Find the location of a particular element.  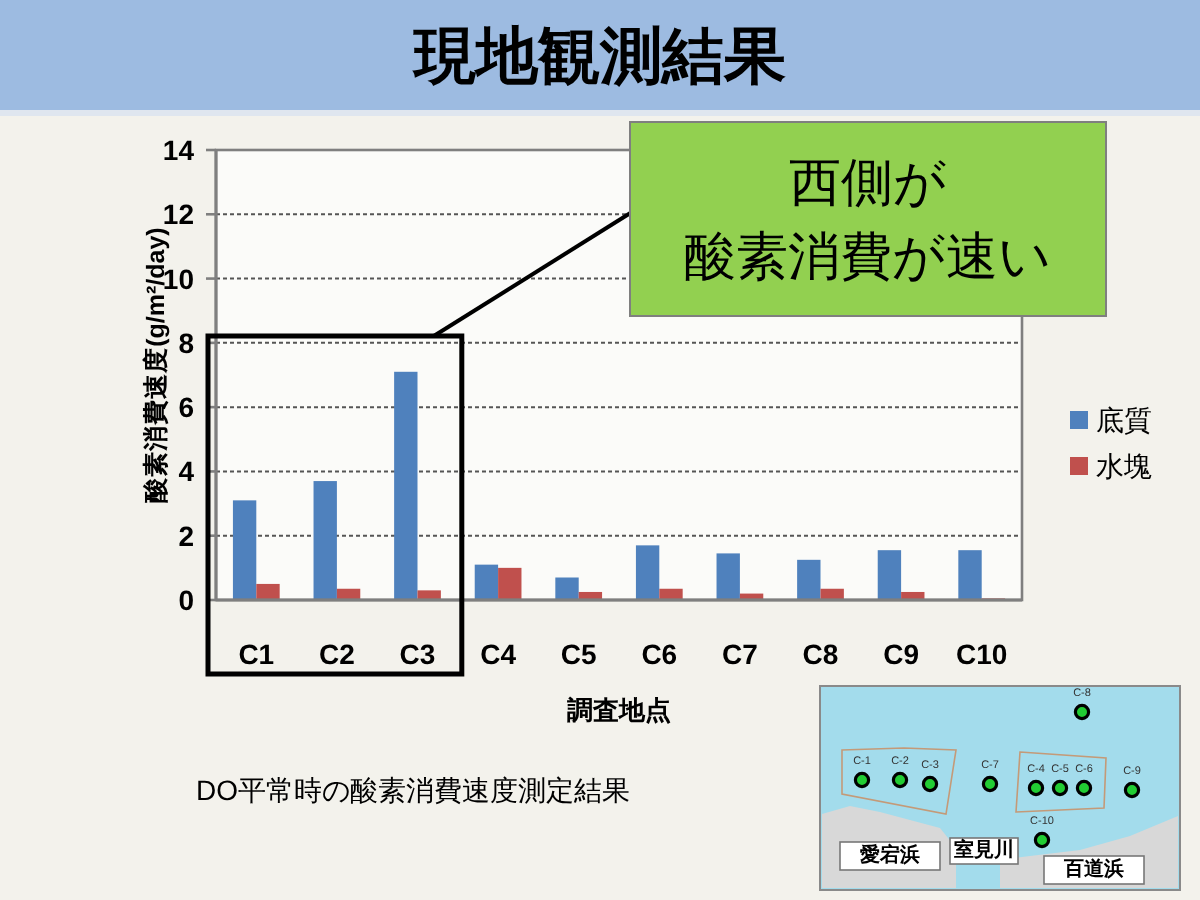

legend-label: 底質 is located at coordinates (1124, 420).